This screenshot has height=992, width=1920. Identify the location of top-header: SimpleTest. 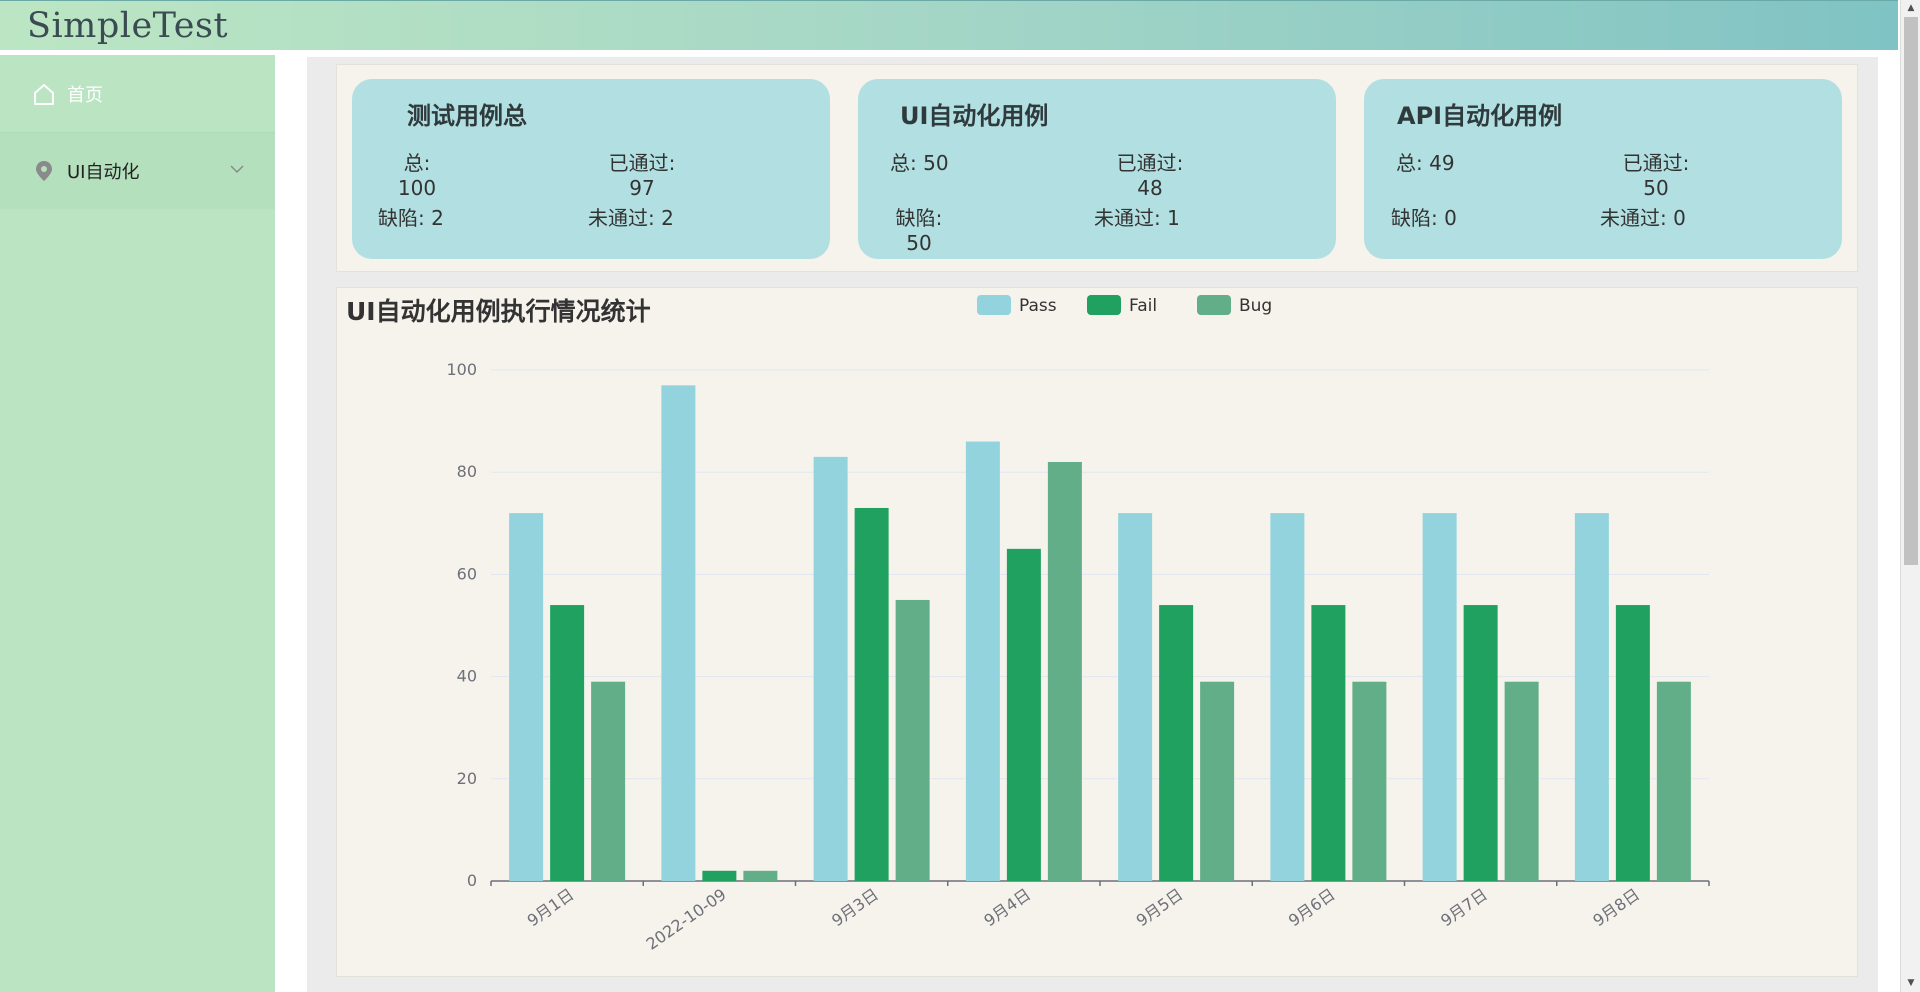
(949, 25).